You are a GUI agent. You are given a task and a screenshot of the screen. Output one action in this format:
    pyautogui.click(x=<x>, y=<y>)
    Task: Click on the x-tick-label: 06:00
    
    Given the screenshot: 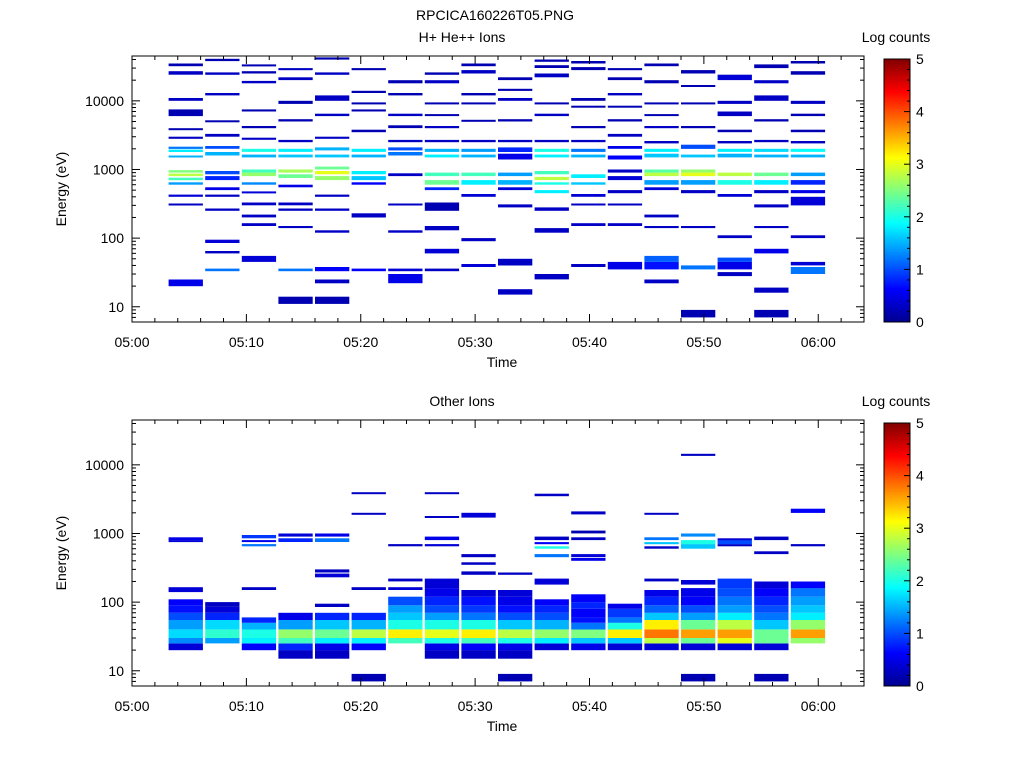 What is the action you would take?
    pyautogui.click(x=818, y=706)
    